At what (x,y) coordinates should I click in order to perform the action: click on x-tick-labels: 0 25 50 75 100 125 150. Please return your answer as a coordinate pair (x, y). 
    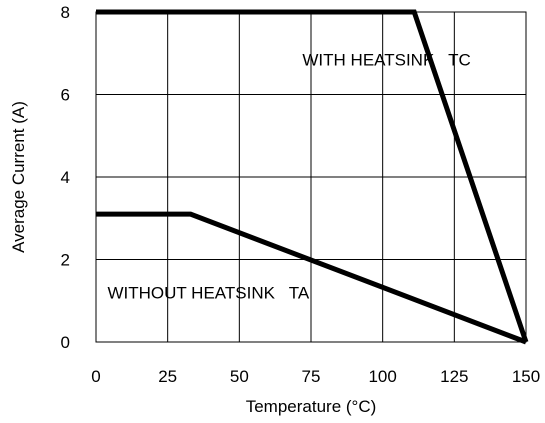
    Looking at the image, I should click on (315, 376).